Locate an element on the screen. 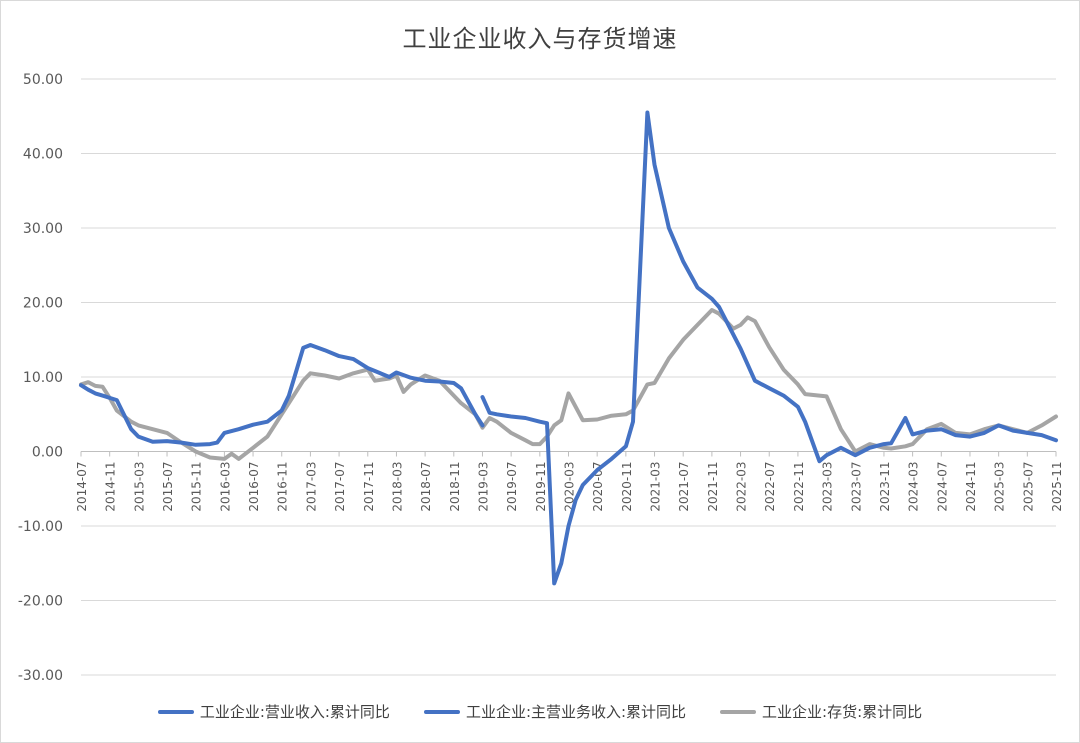 The width and height of the screenshot is (1080, 743). x-tick-label: 2016-07 is located at coordinates (254, 487).